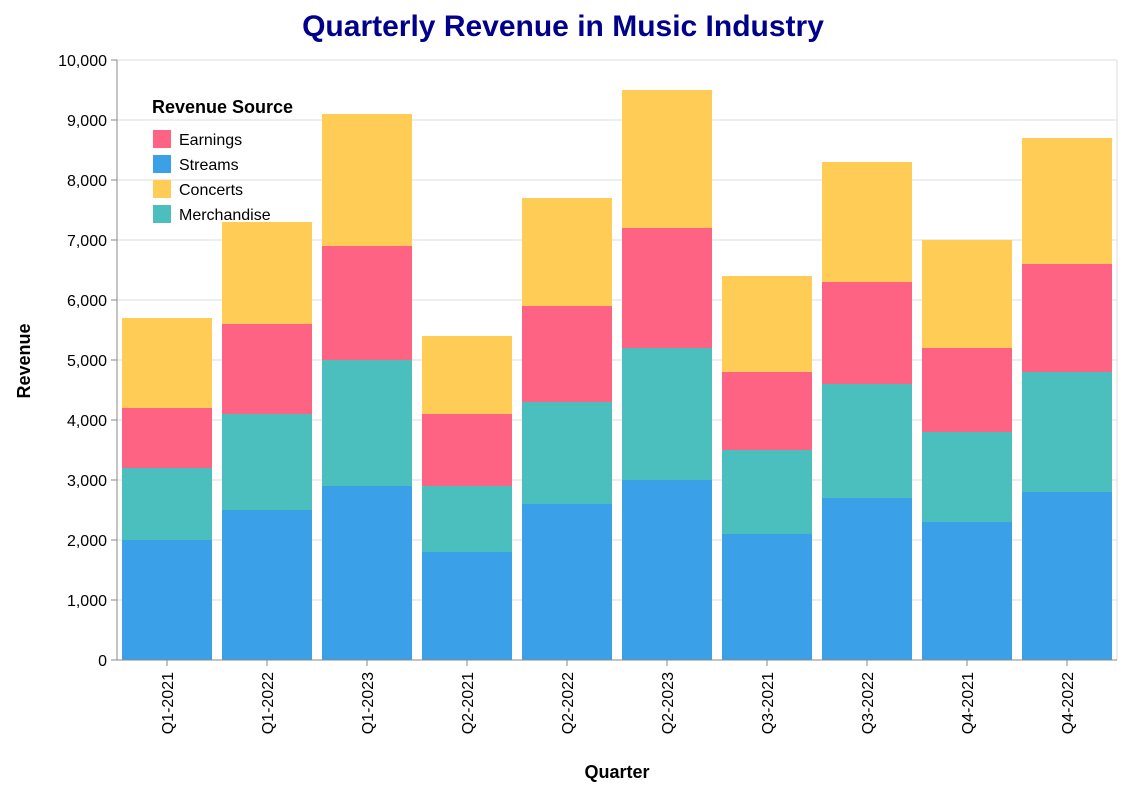 The height and width of the screenshot is (792, 1126). Describe the element at coordinates (767, 411) in the screenshot. I see `bar-earnings-q3-2021` at that location.